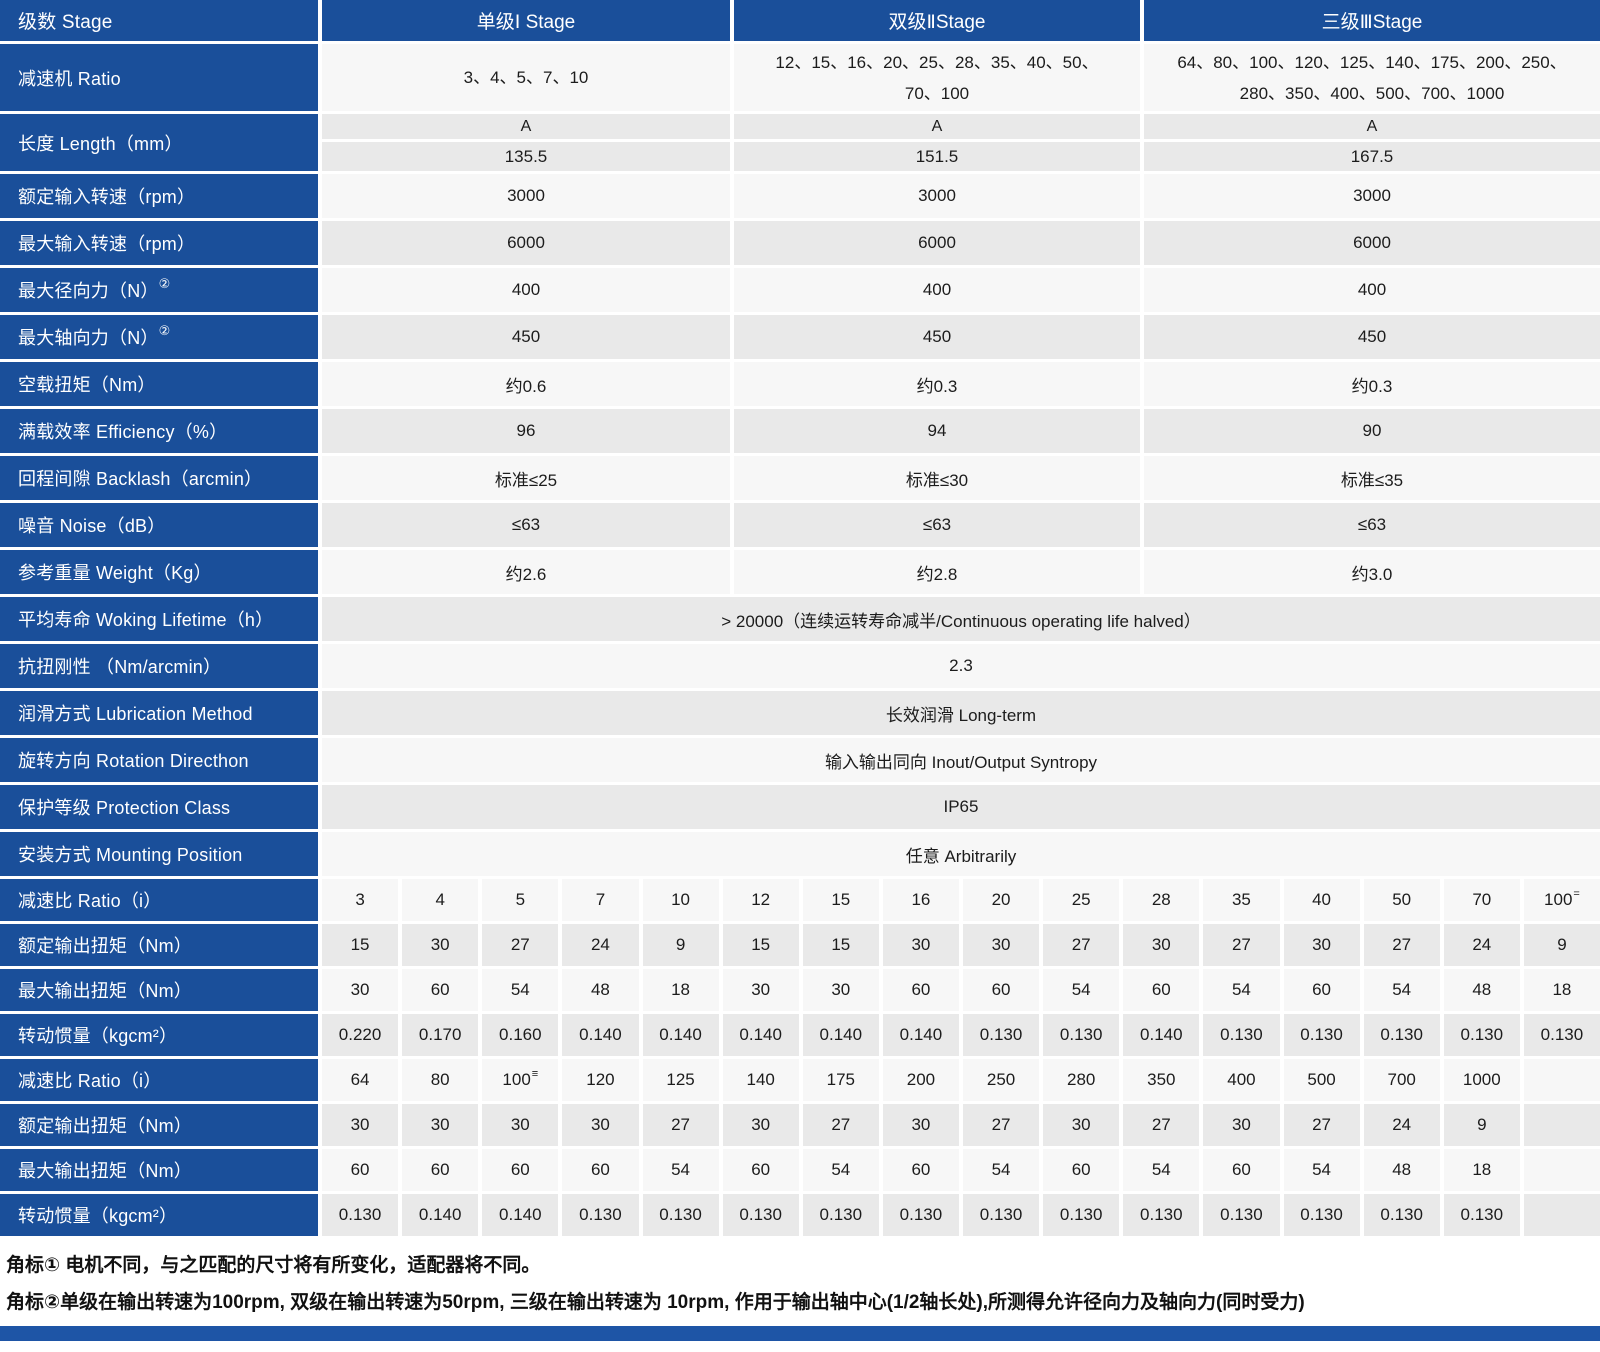 The image size is (1600, 1352). What do you see at coordinates (159, 525) in the screenshot?
I see `row-label: 噪音 Noise（dB）` at bounding box center [159, 525].